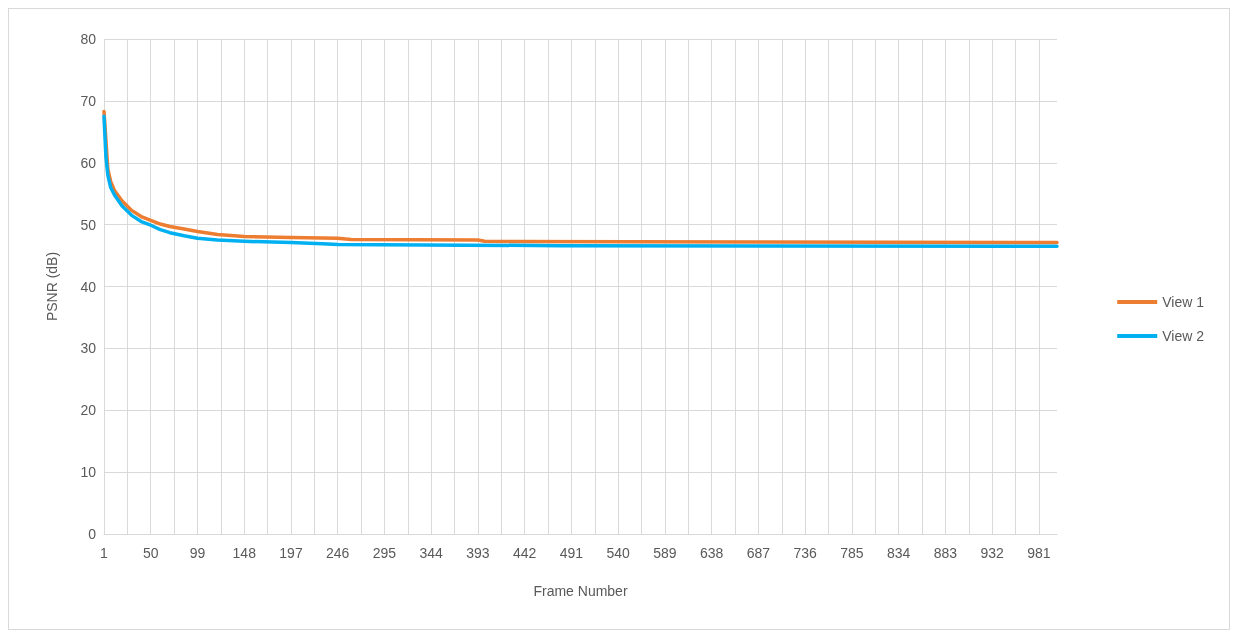  I want to click on x-tick-label: 197, so click(291, 553).